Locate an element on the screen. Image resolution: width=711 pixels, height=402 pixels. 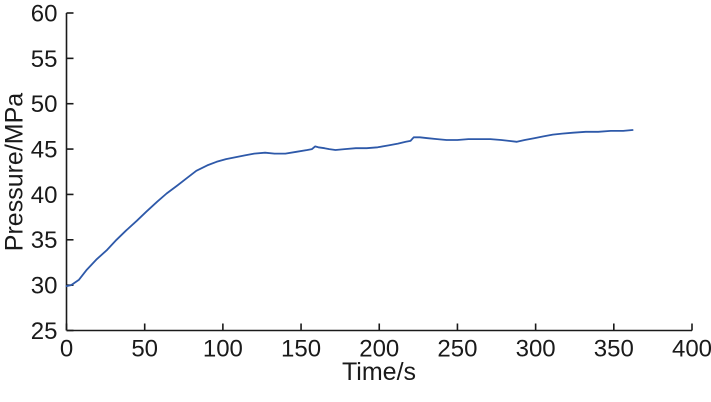
x-tick-label: 50 is located at coordinates (144, 349).